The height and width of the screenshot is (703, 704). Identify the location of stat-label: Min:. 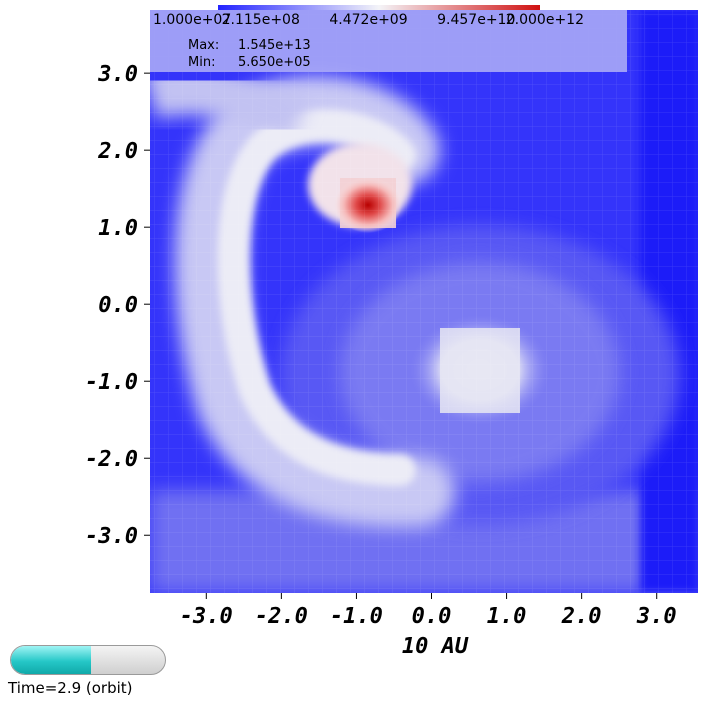
(201, 62).